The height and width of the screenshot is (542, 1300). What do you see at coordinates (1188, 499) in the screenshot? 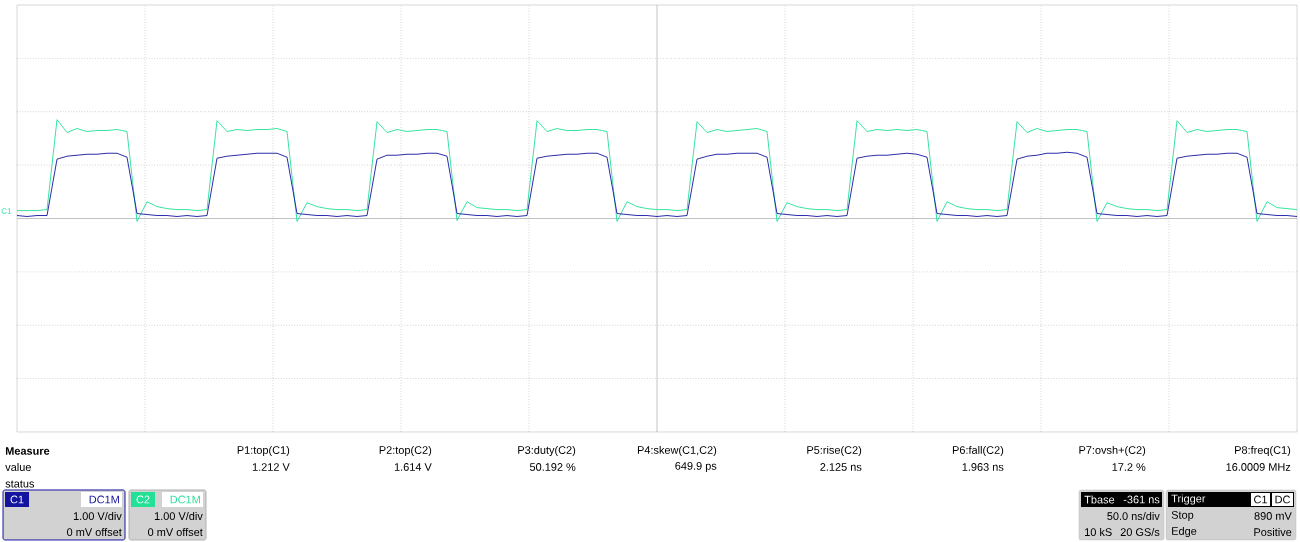
I see `text: Trigger` at bounding box center [1188, 499].